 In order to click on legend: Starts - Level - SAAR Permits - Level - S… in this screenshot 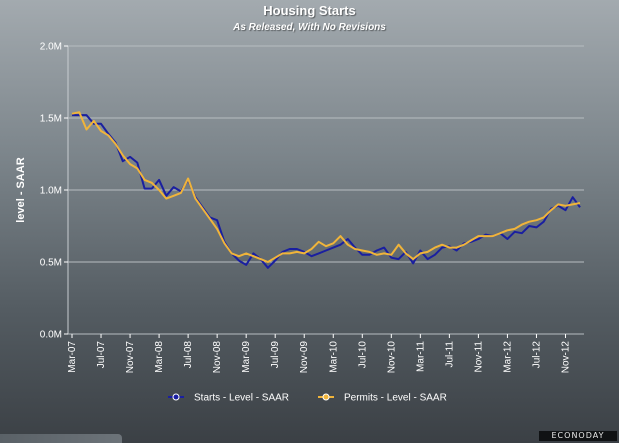, I will do `click(307, 398)`.